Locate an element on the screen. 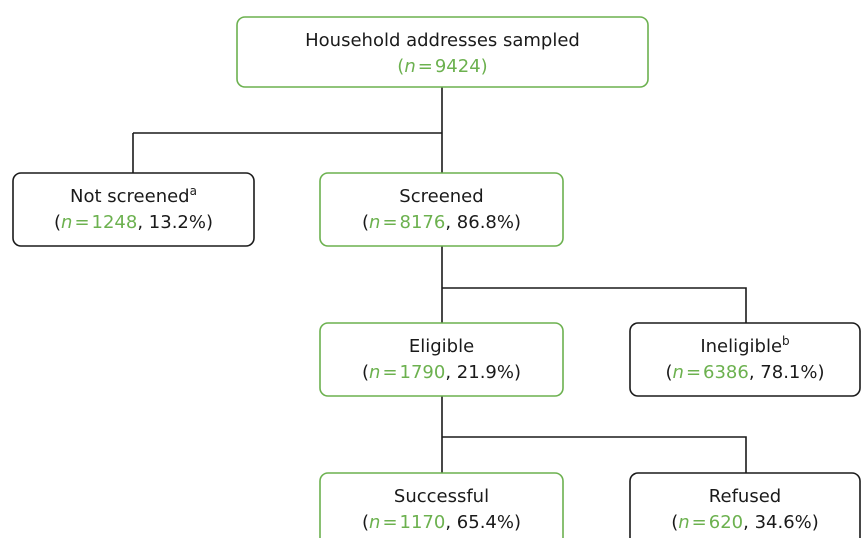 The width and height of the screenshot is (864, 538). count: 1248 is located at coordinates (115, 222).